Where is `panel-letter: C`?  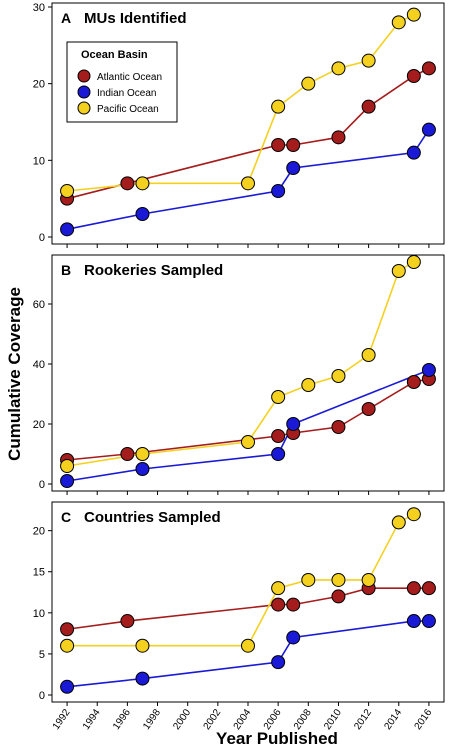
panel-letter: C is located at coordinates (66, 517).